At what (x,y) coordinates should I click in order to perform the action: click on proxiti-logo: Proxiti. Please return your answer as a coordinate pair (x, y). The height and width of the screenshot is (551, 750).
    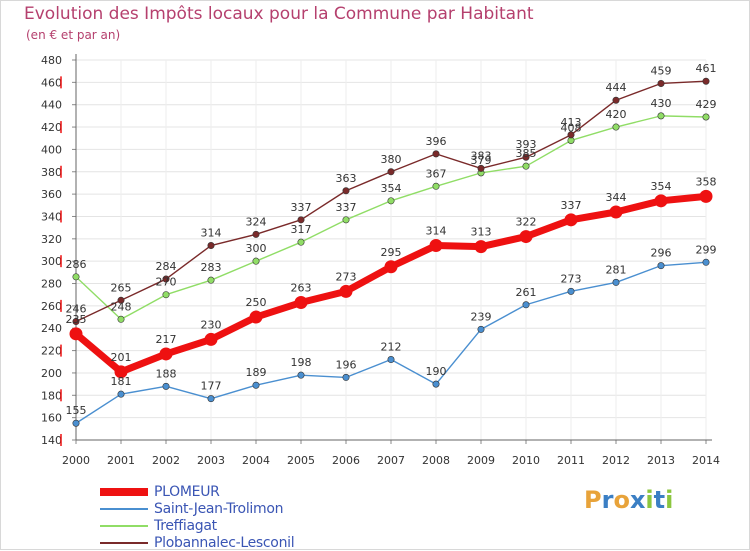
    Looking at the image, I should click on (628, 500).